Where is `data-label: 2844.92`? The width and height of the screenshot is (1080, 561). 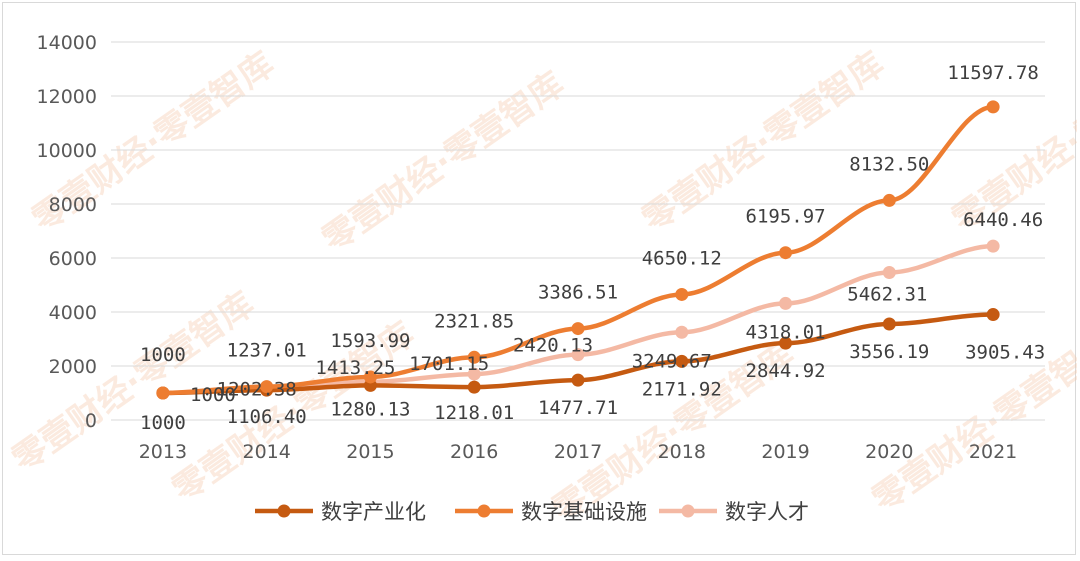
data-label: 2844.92 is located at coordinates (786, 371).